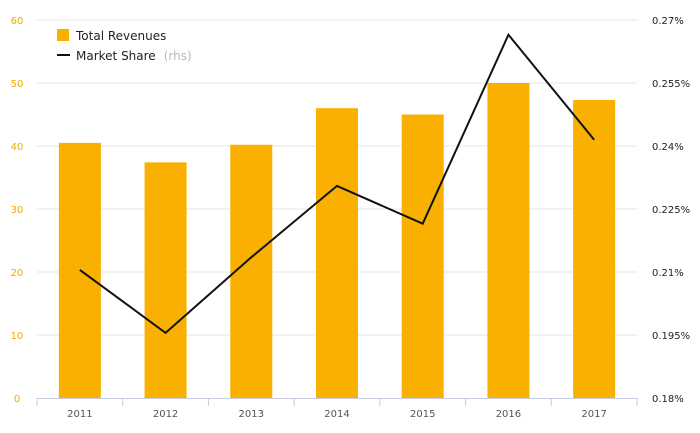 The width and height of the screenshot is (700, 433). I want to click on x-tick-label: 2014, so click(336, 414).